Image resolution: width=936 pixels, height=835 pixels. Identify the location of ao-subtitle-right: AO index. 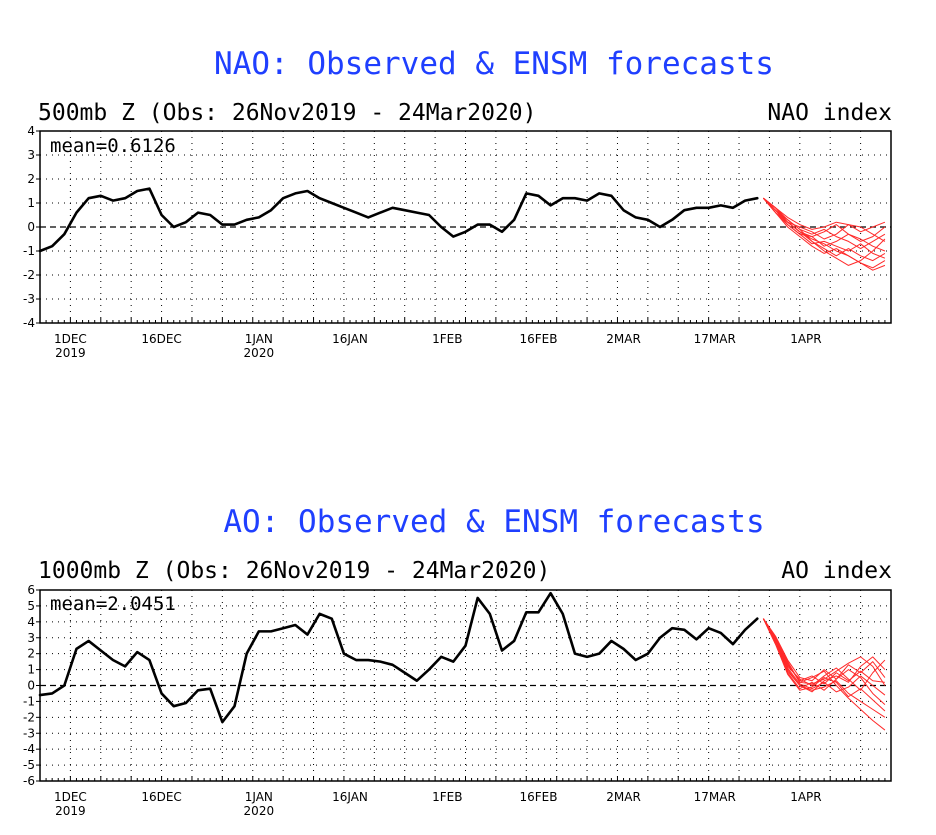
(836, 571).